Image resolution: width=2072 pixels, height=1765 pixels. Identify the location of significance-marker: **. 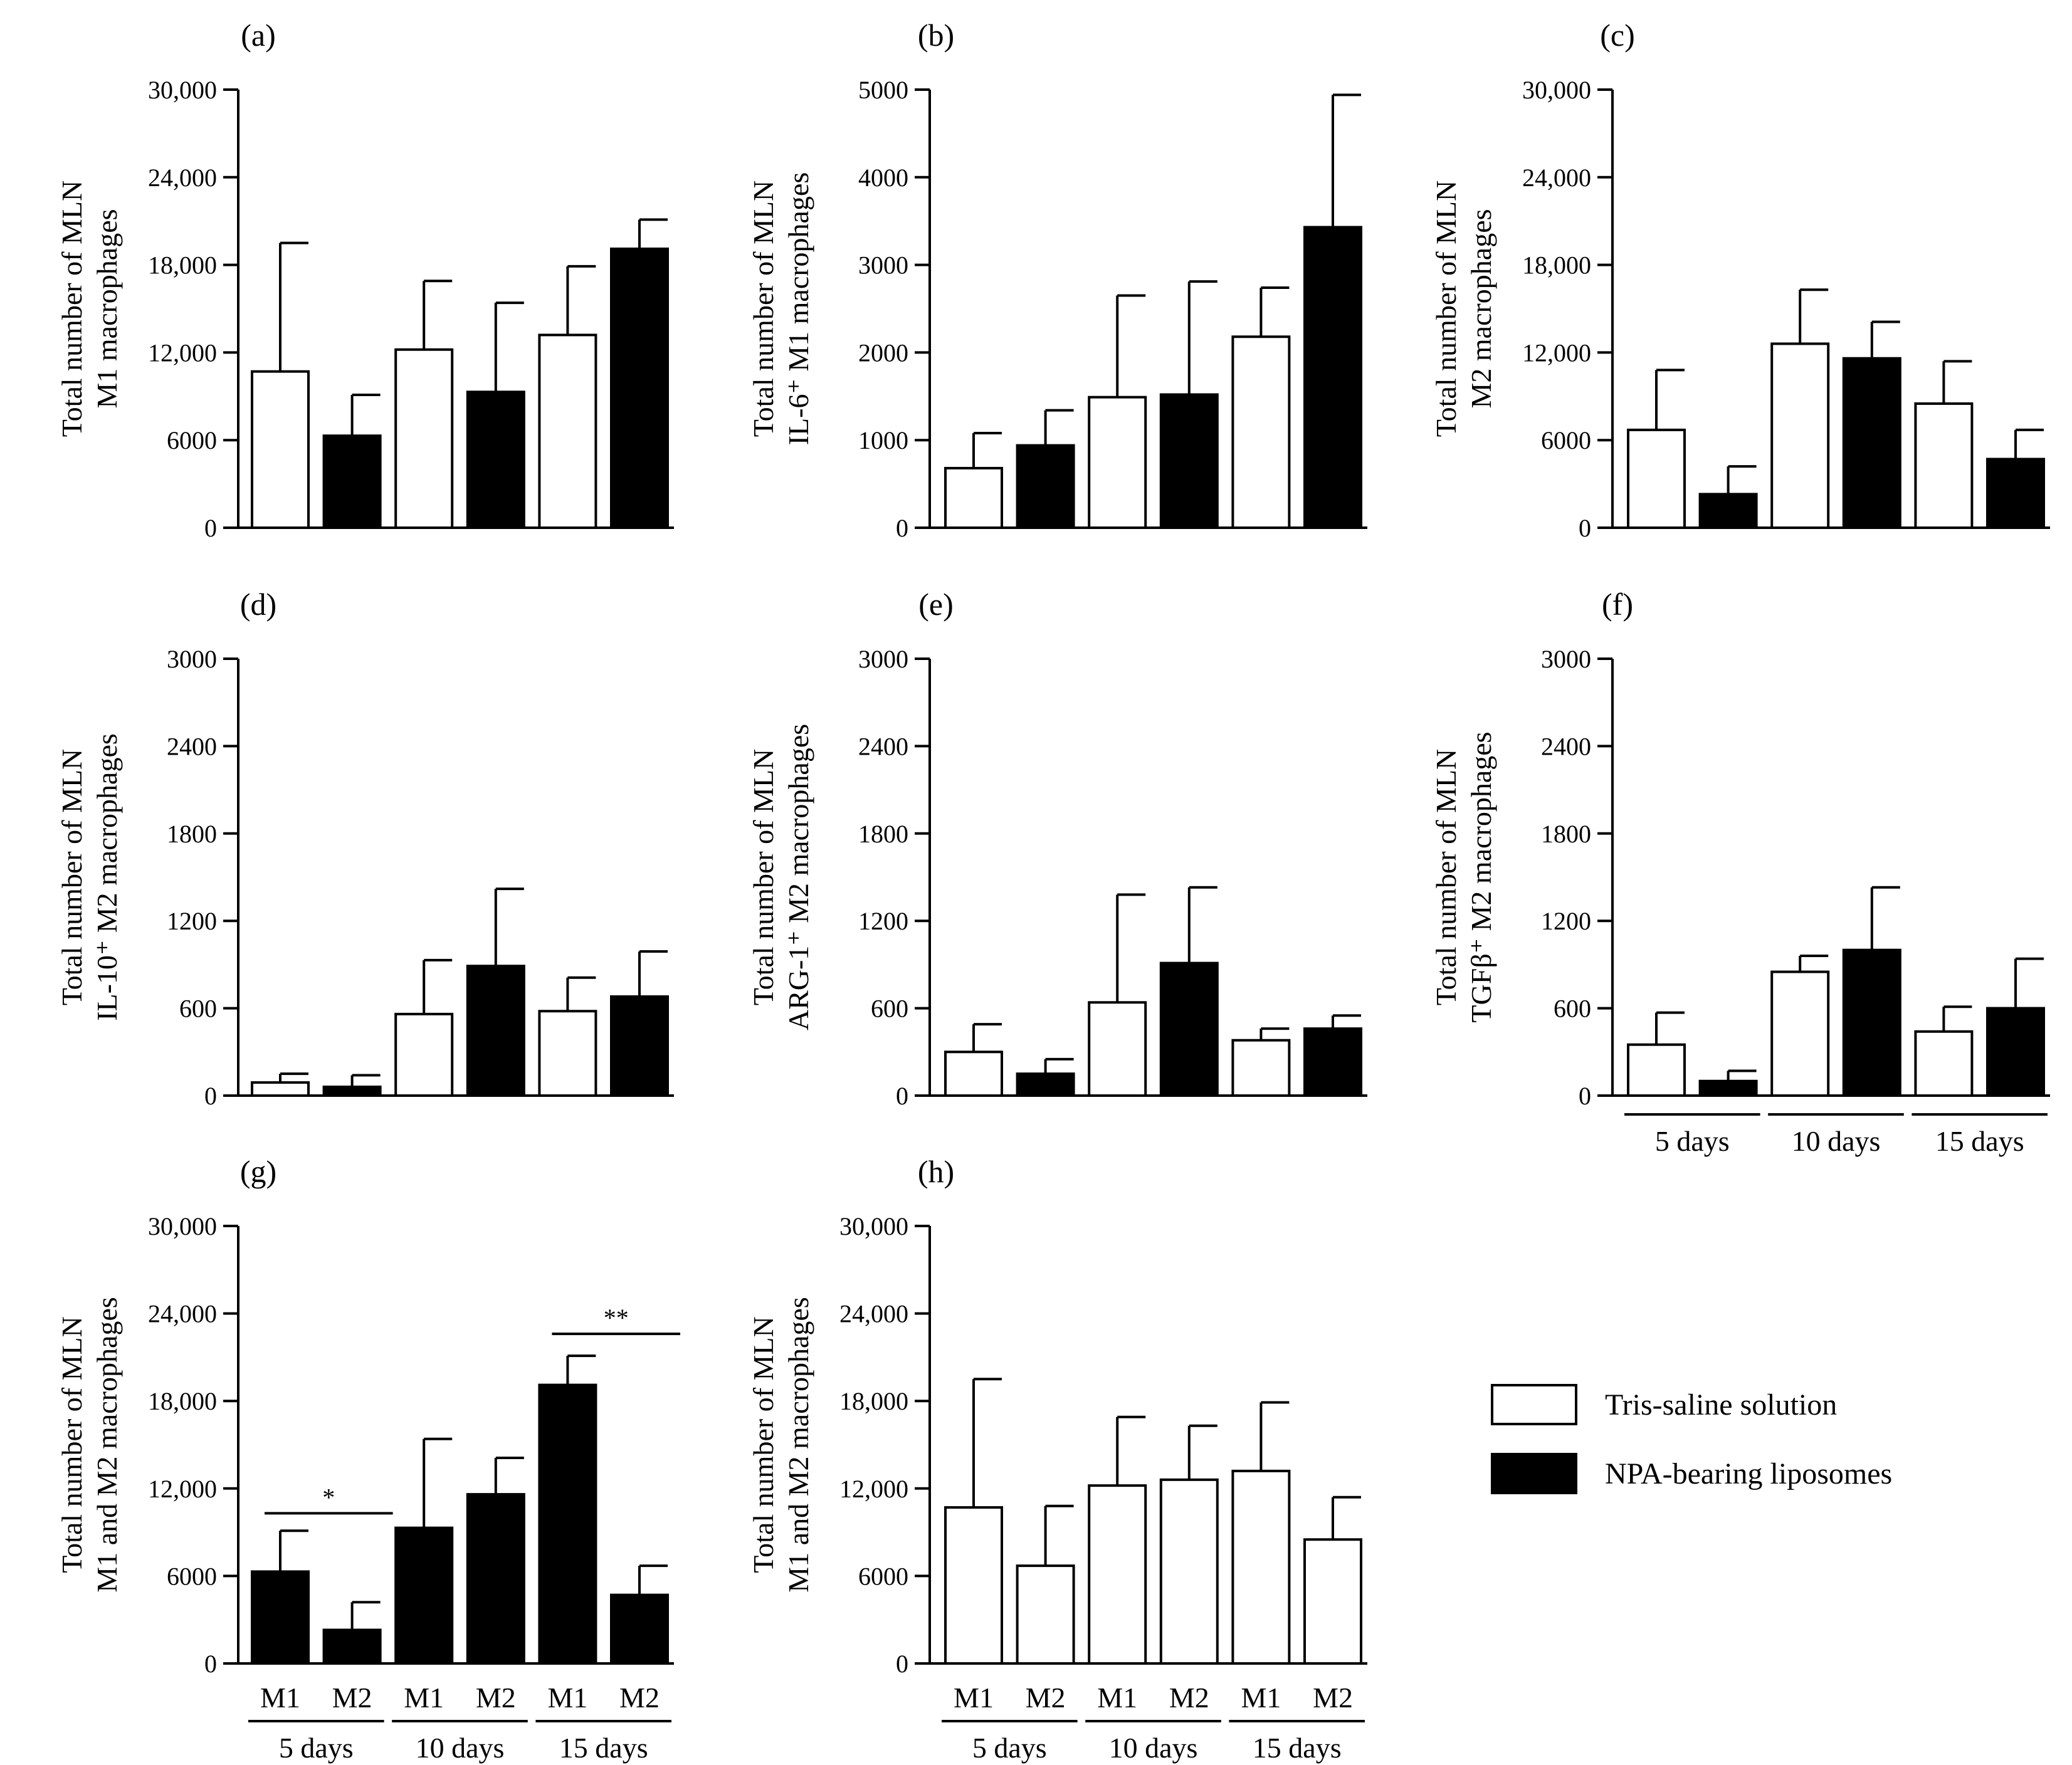
(616, 1318).